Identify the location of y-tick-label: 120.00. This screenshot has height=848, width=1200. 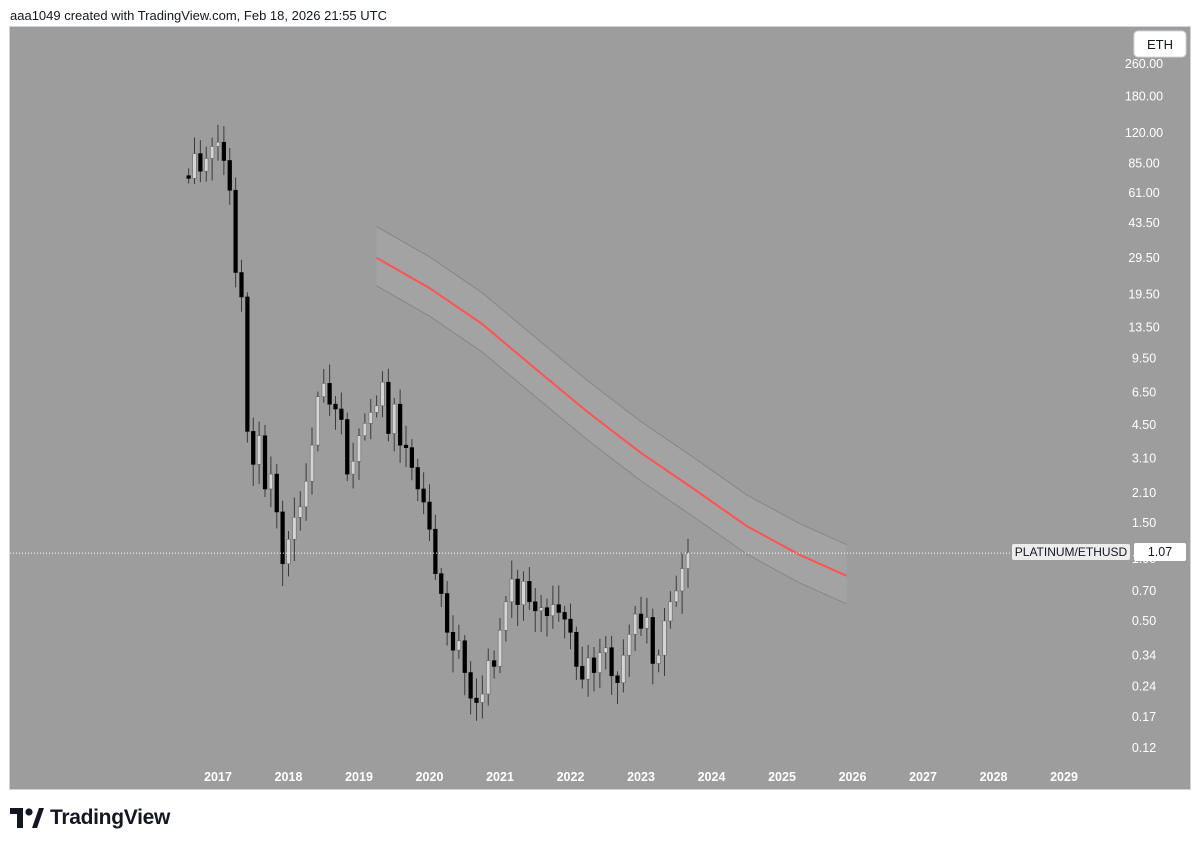
(1144, 133).